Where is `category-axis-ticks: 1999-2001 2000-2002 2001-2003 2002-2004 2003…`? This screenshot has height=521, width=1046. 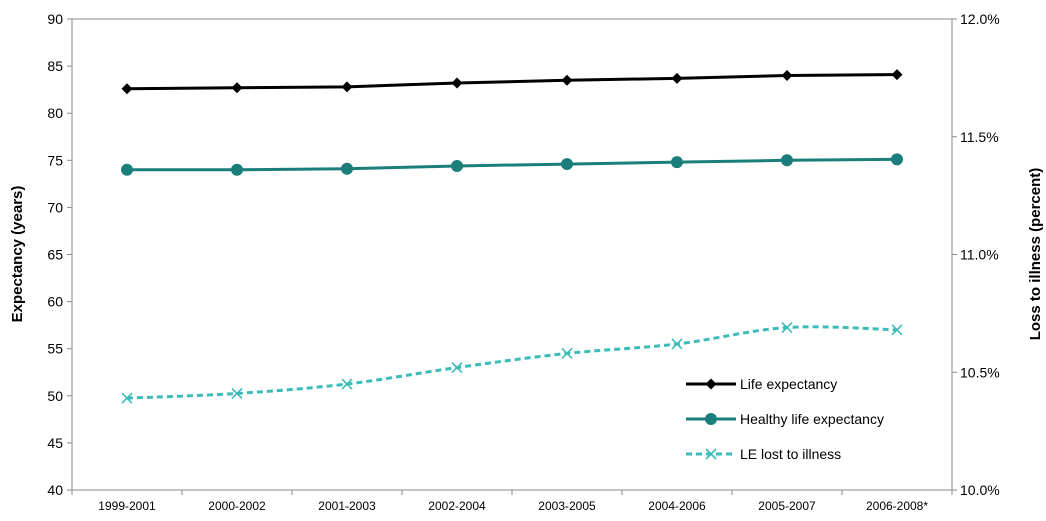
category-axis-ticks: 1999-2001 2000-2002 2001-2003 2002-2004 2003… is located at coordinates (512, 501).